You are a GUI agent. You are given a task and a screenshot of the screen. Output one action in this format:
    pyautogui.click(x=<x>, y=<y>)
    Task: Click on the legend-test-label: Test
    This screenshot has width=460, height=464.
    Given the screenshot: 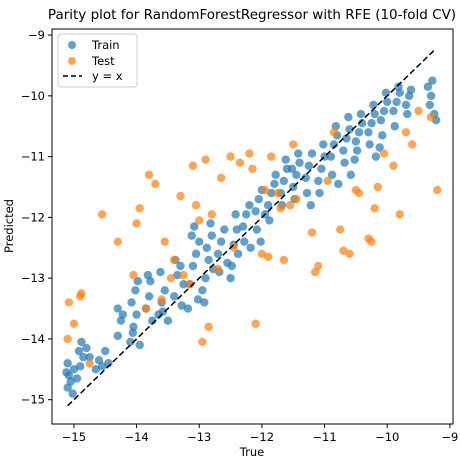 What is the action you would take?
    pyautogui.click(x=103, y=61)
    